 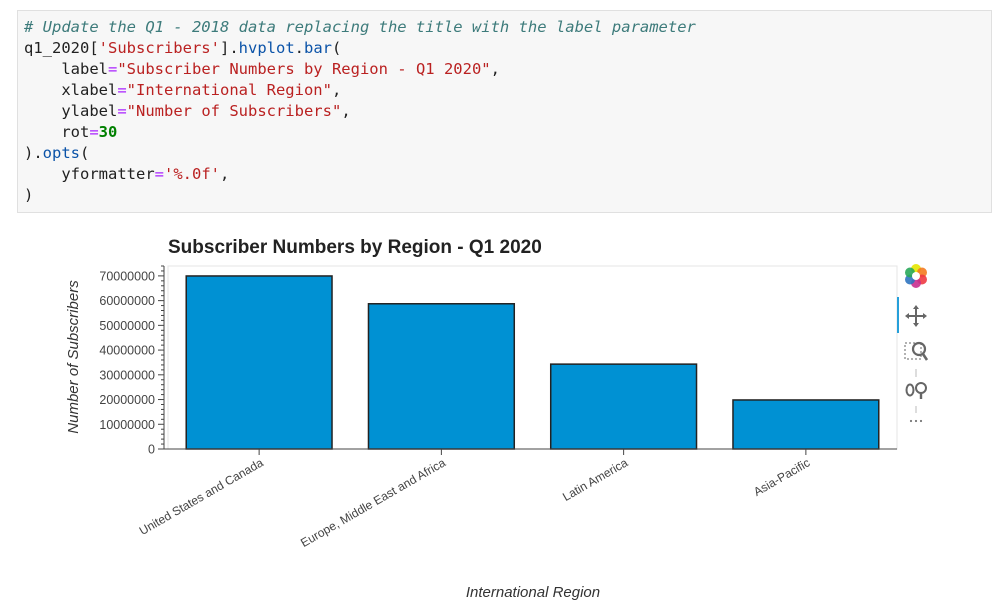 I want to click on y-axis-label: Number of Subscribers, so click(x=73, y=357).